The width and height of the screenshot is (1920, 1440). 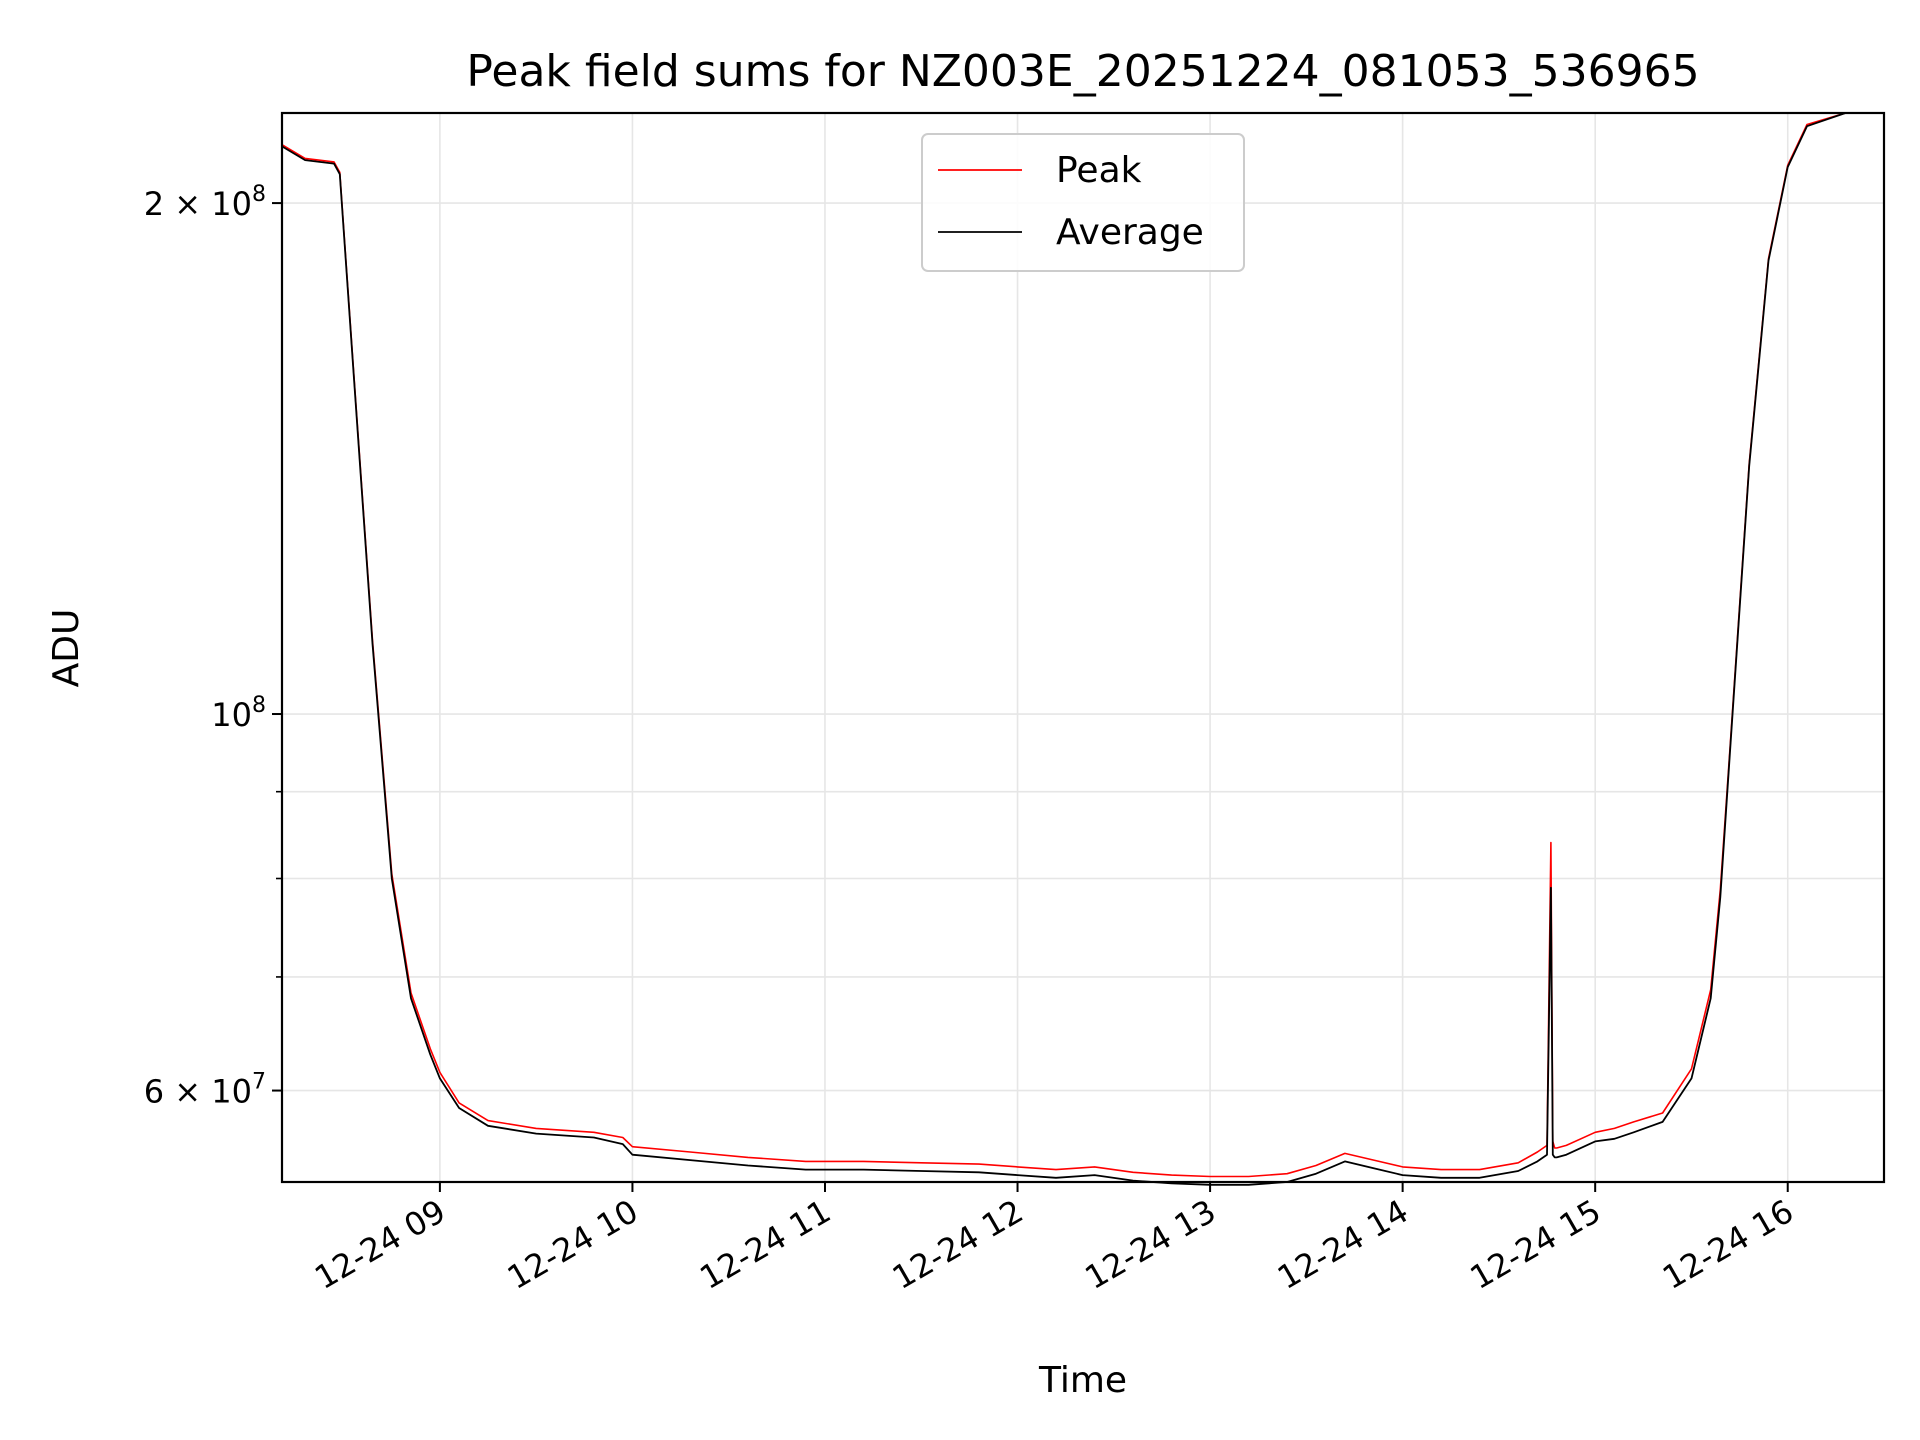 I want to click on y-axis-ticks: 6 × 107 108 2 × 108, so click(x=213, y=646).